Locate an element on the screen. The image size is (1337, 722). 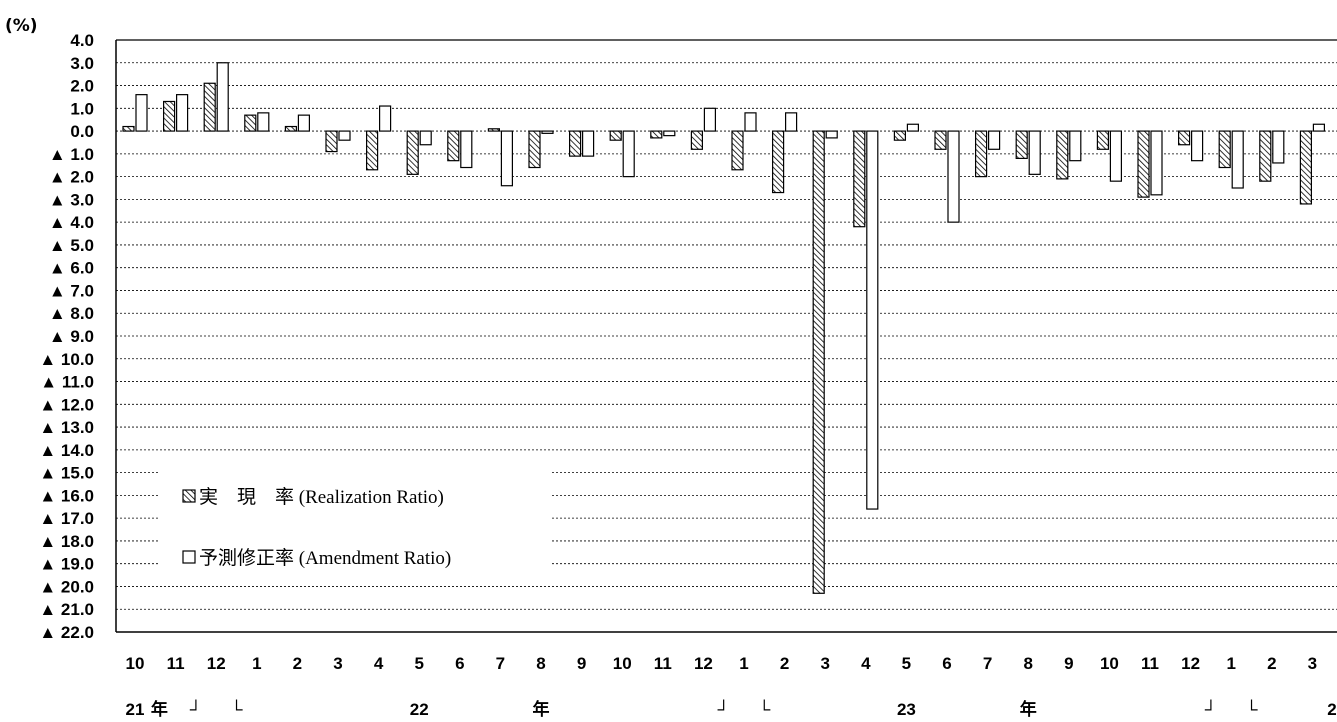
y-tick-label: ▲ 2.0 is located at coordinates (71, 177).